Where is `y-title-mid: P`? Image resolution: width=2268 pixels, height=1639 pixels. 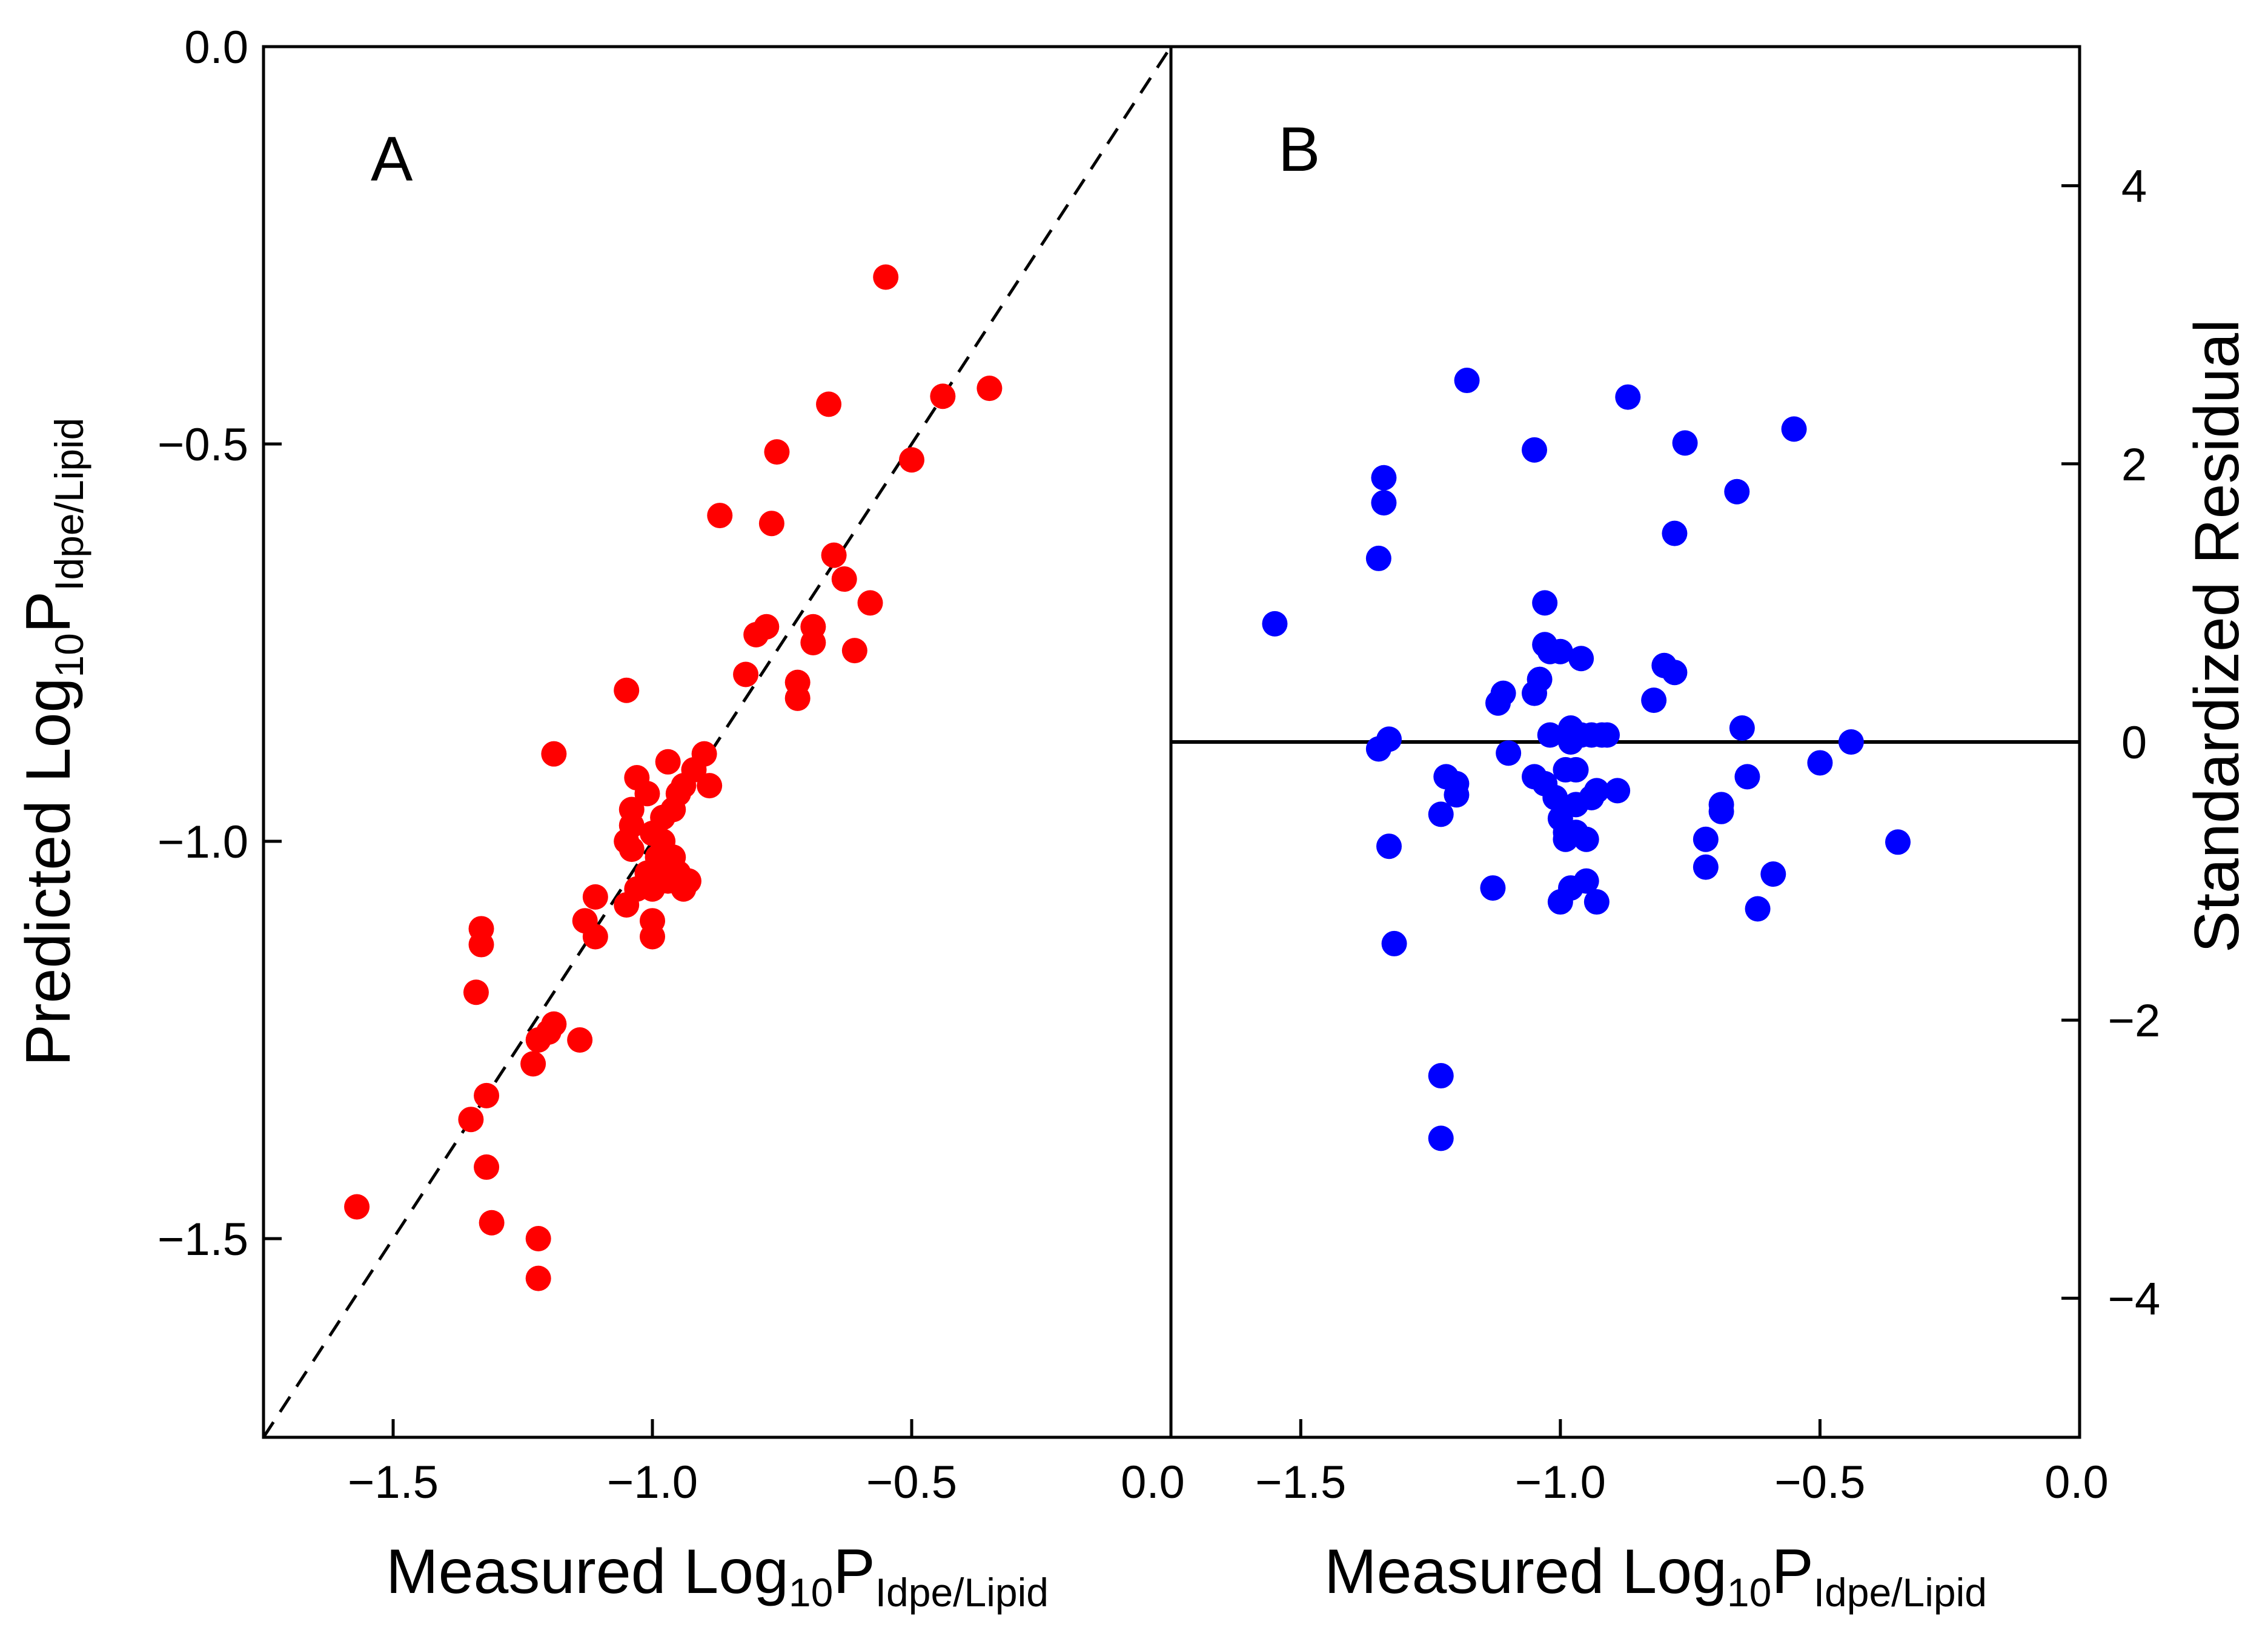
y-title-mid: P is located at coordinates (48, 612).